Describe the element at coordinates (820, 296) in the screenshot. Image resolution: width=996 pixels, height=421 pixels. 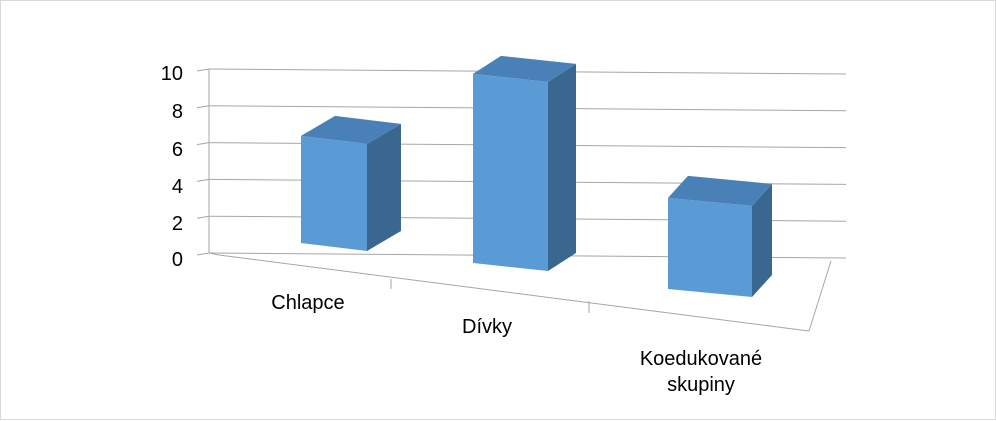
I see `floor-right-edge` at that location.